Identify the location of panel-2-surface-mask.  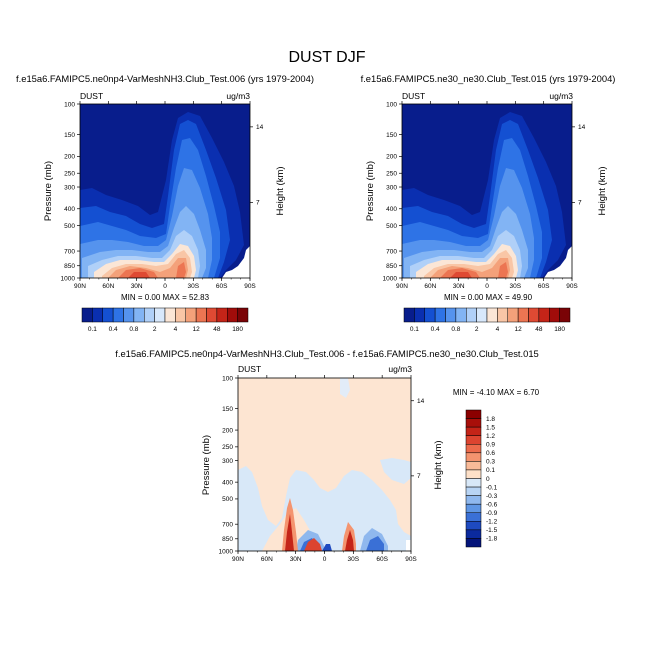
(558, 262).